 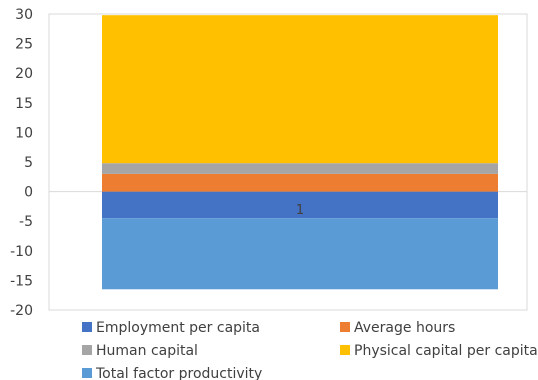 What do you see at coordinates (24, 15) in the screenshot?
I see `y-tick-label: 30` at bounding box center [24, 15].